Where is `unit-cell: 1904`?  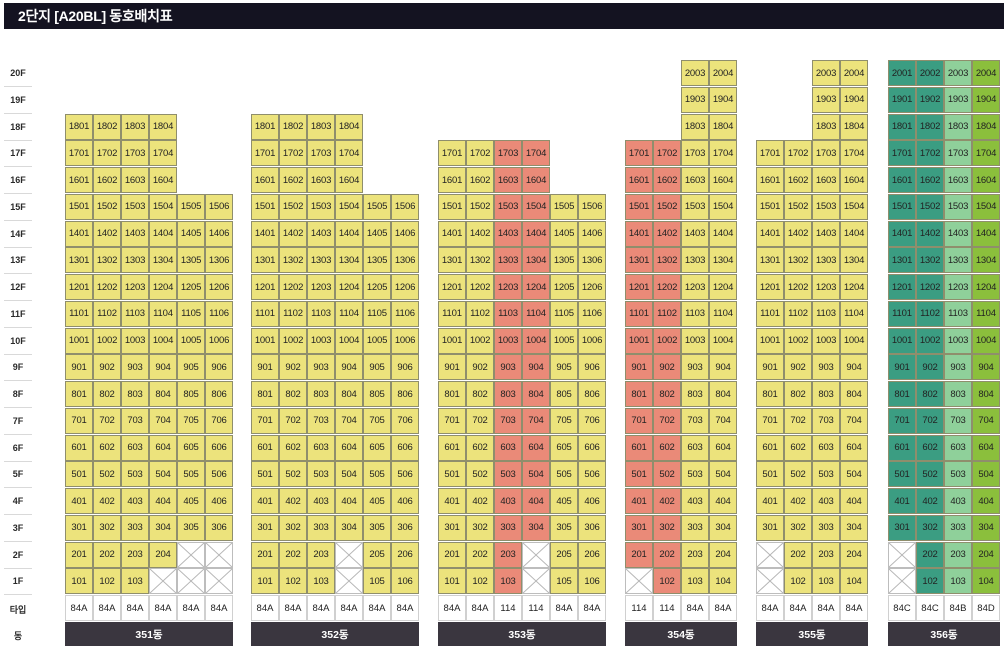 unit-cell: 1904 is located at coordinates (854, 99).